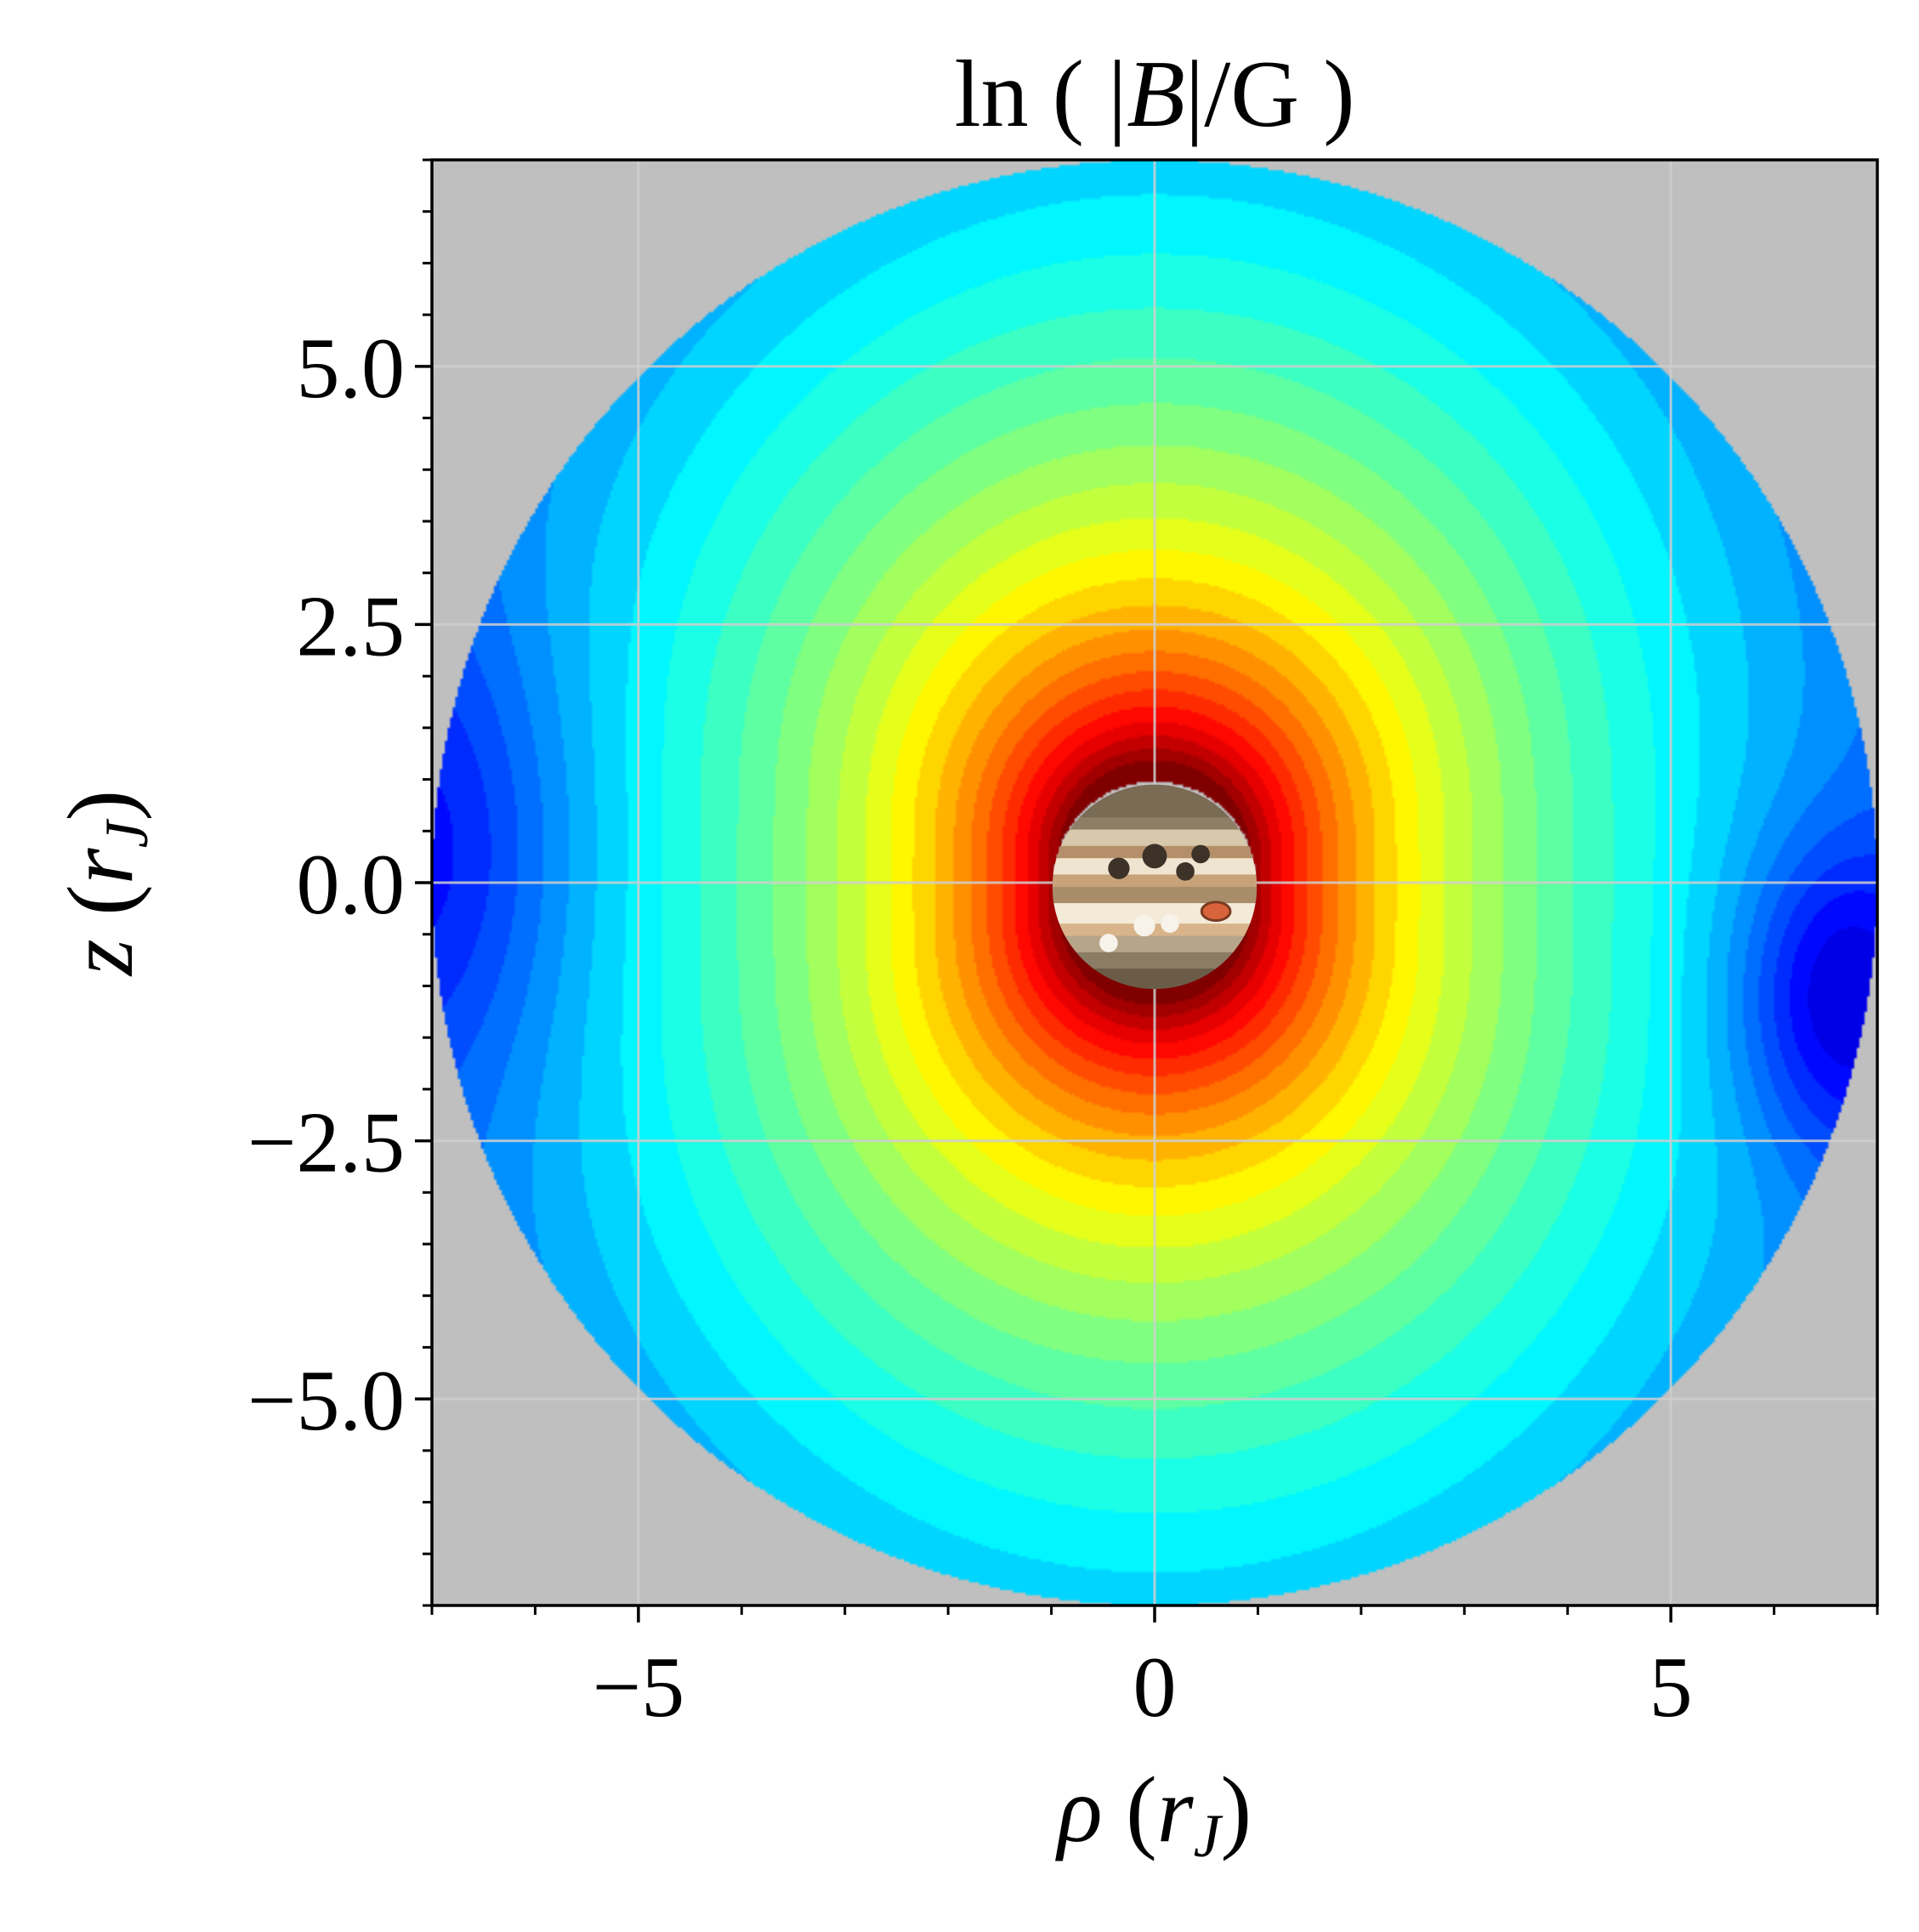 The width and height of the screenshot is (1919, 1932). Describe the element at coordinates (100, 958) in the screenshot. I see `y-axis-symbol: z` at that location.